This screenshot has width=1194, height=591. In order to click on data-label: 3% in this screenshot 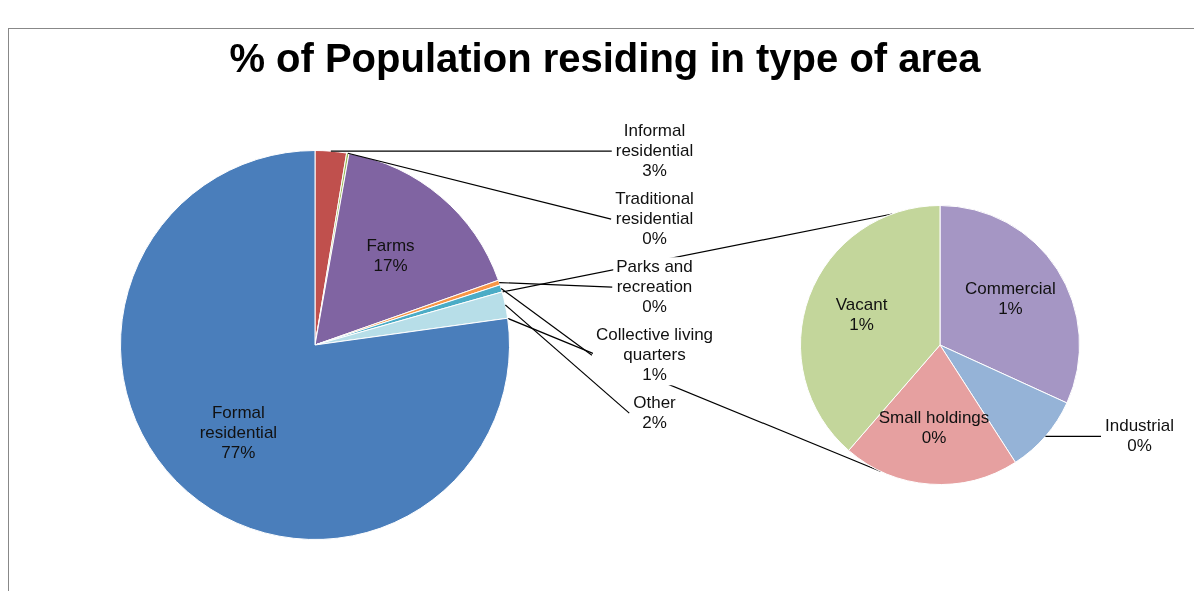, I will do `click(654, 170)`.